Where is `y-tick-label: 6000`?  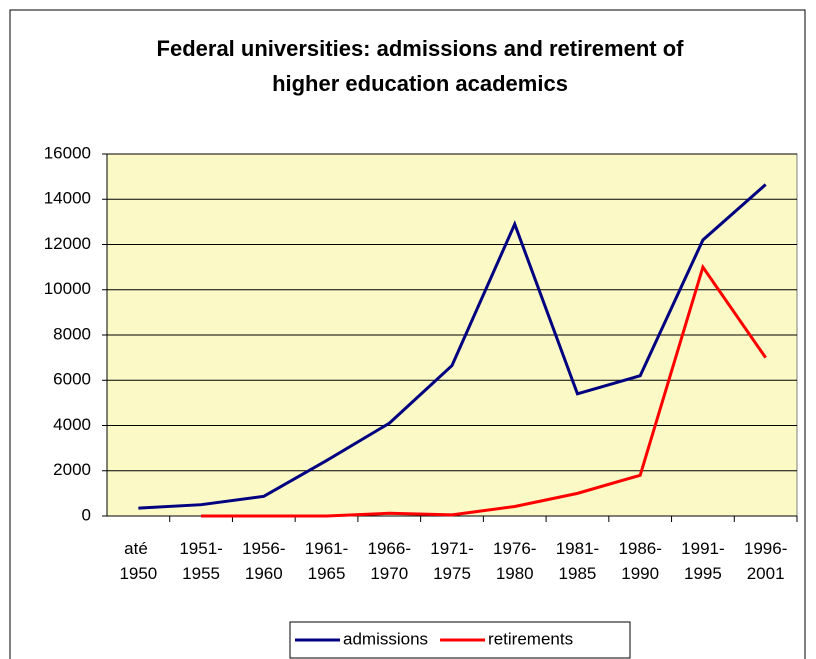 y-tick-label: 6000 is located at coordinates (72, 379).